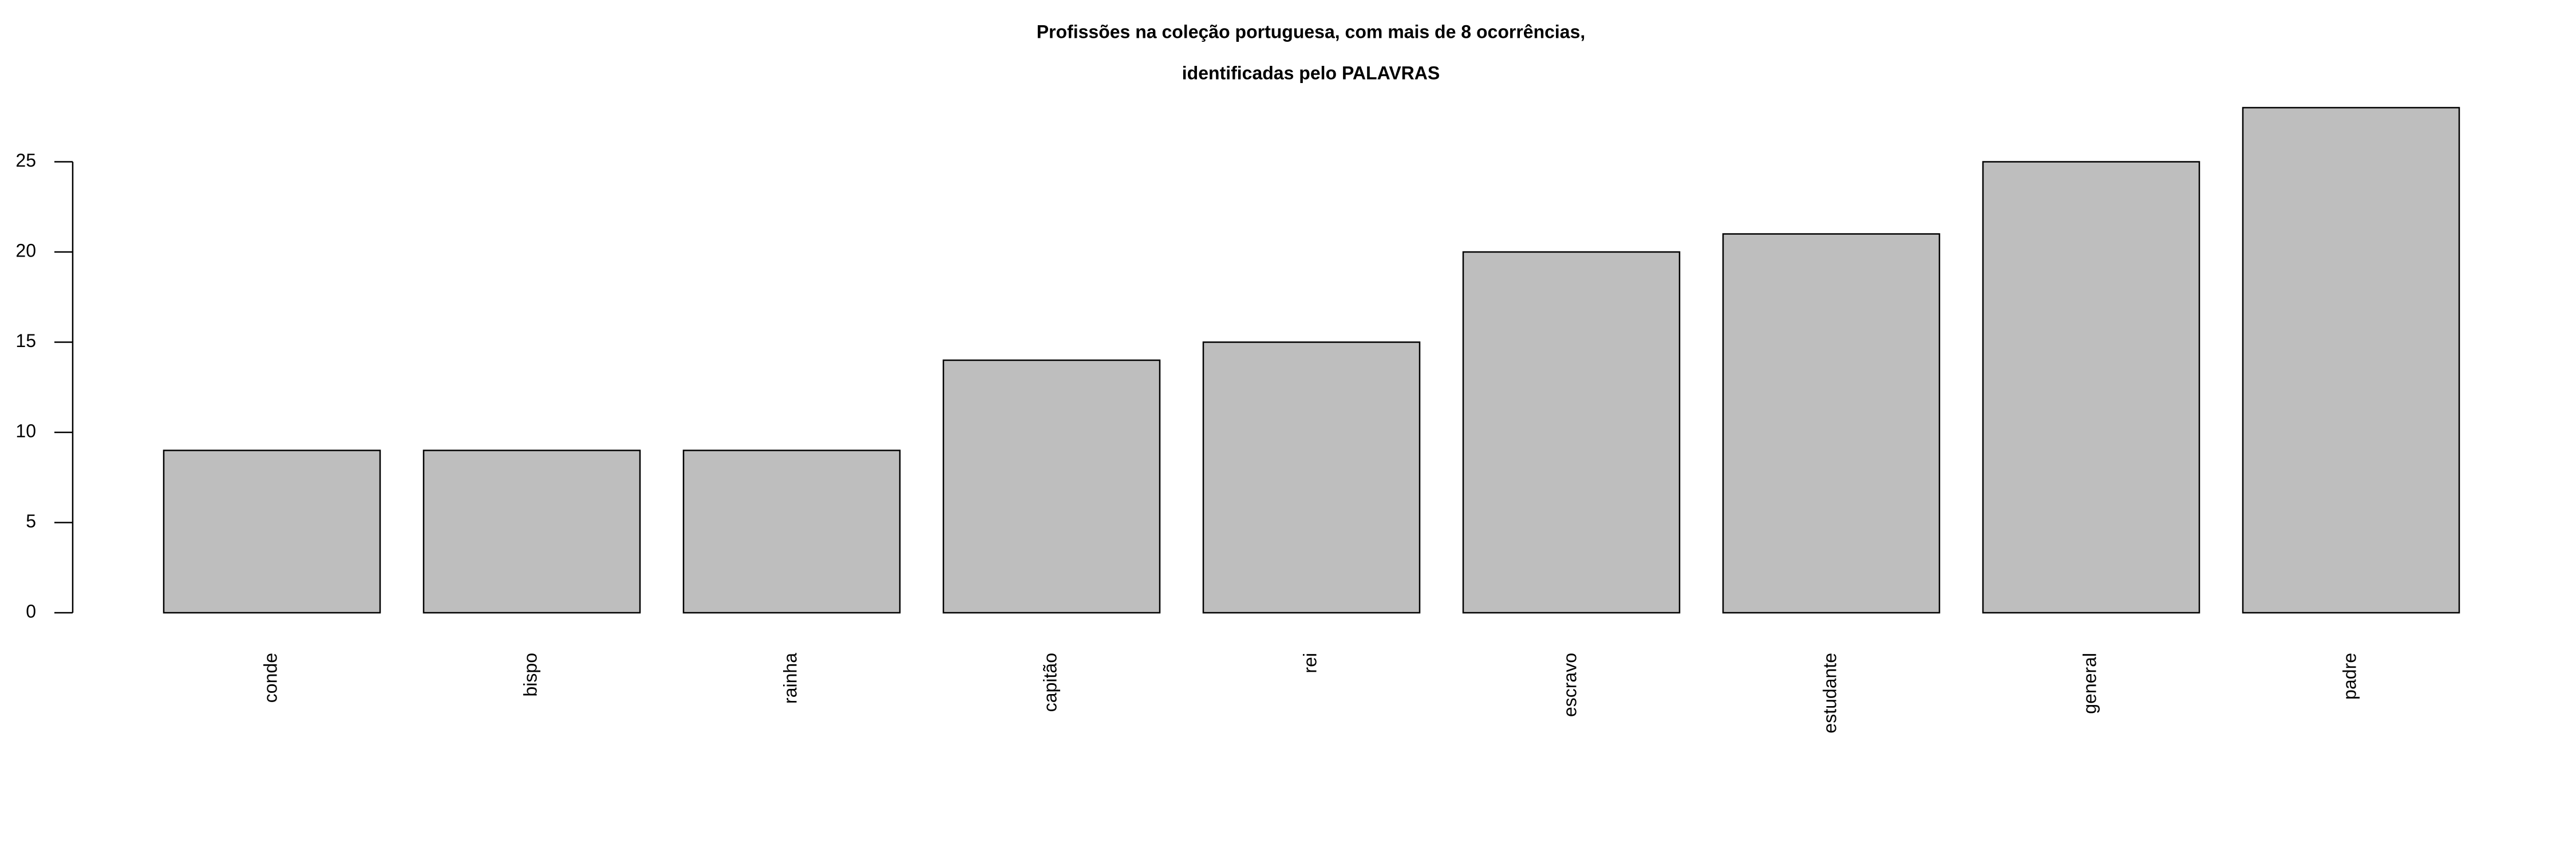  I want to click on y-tick-label: 0, so click(31, 611).